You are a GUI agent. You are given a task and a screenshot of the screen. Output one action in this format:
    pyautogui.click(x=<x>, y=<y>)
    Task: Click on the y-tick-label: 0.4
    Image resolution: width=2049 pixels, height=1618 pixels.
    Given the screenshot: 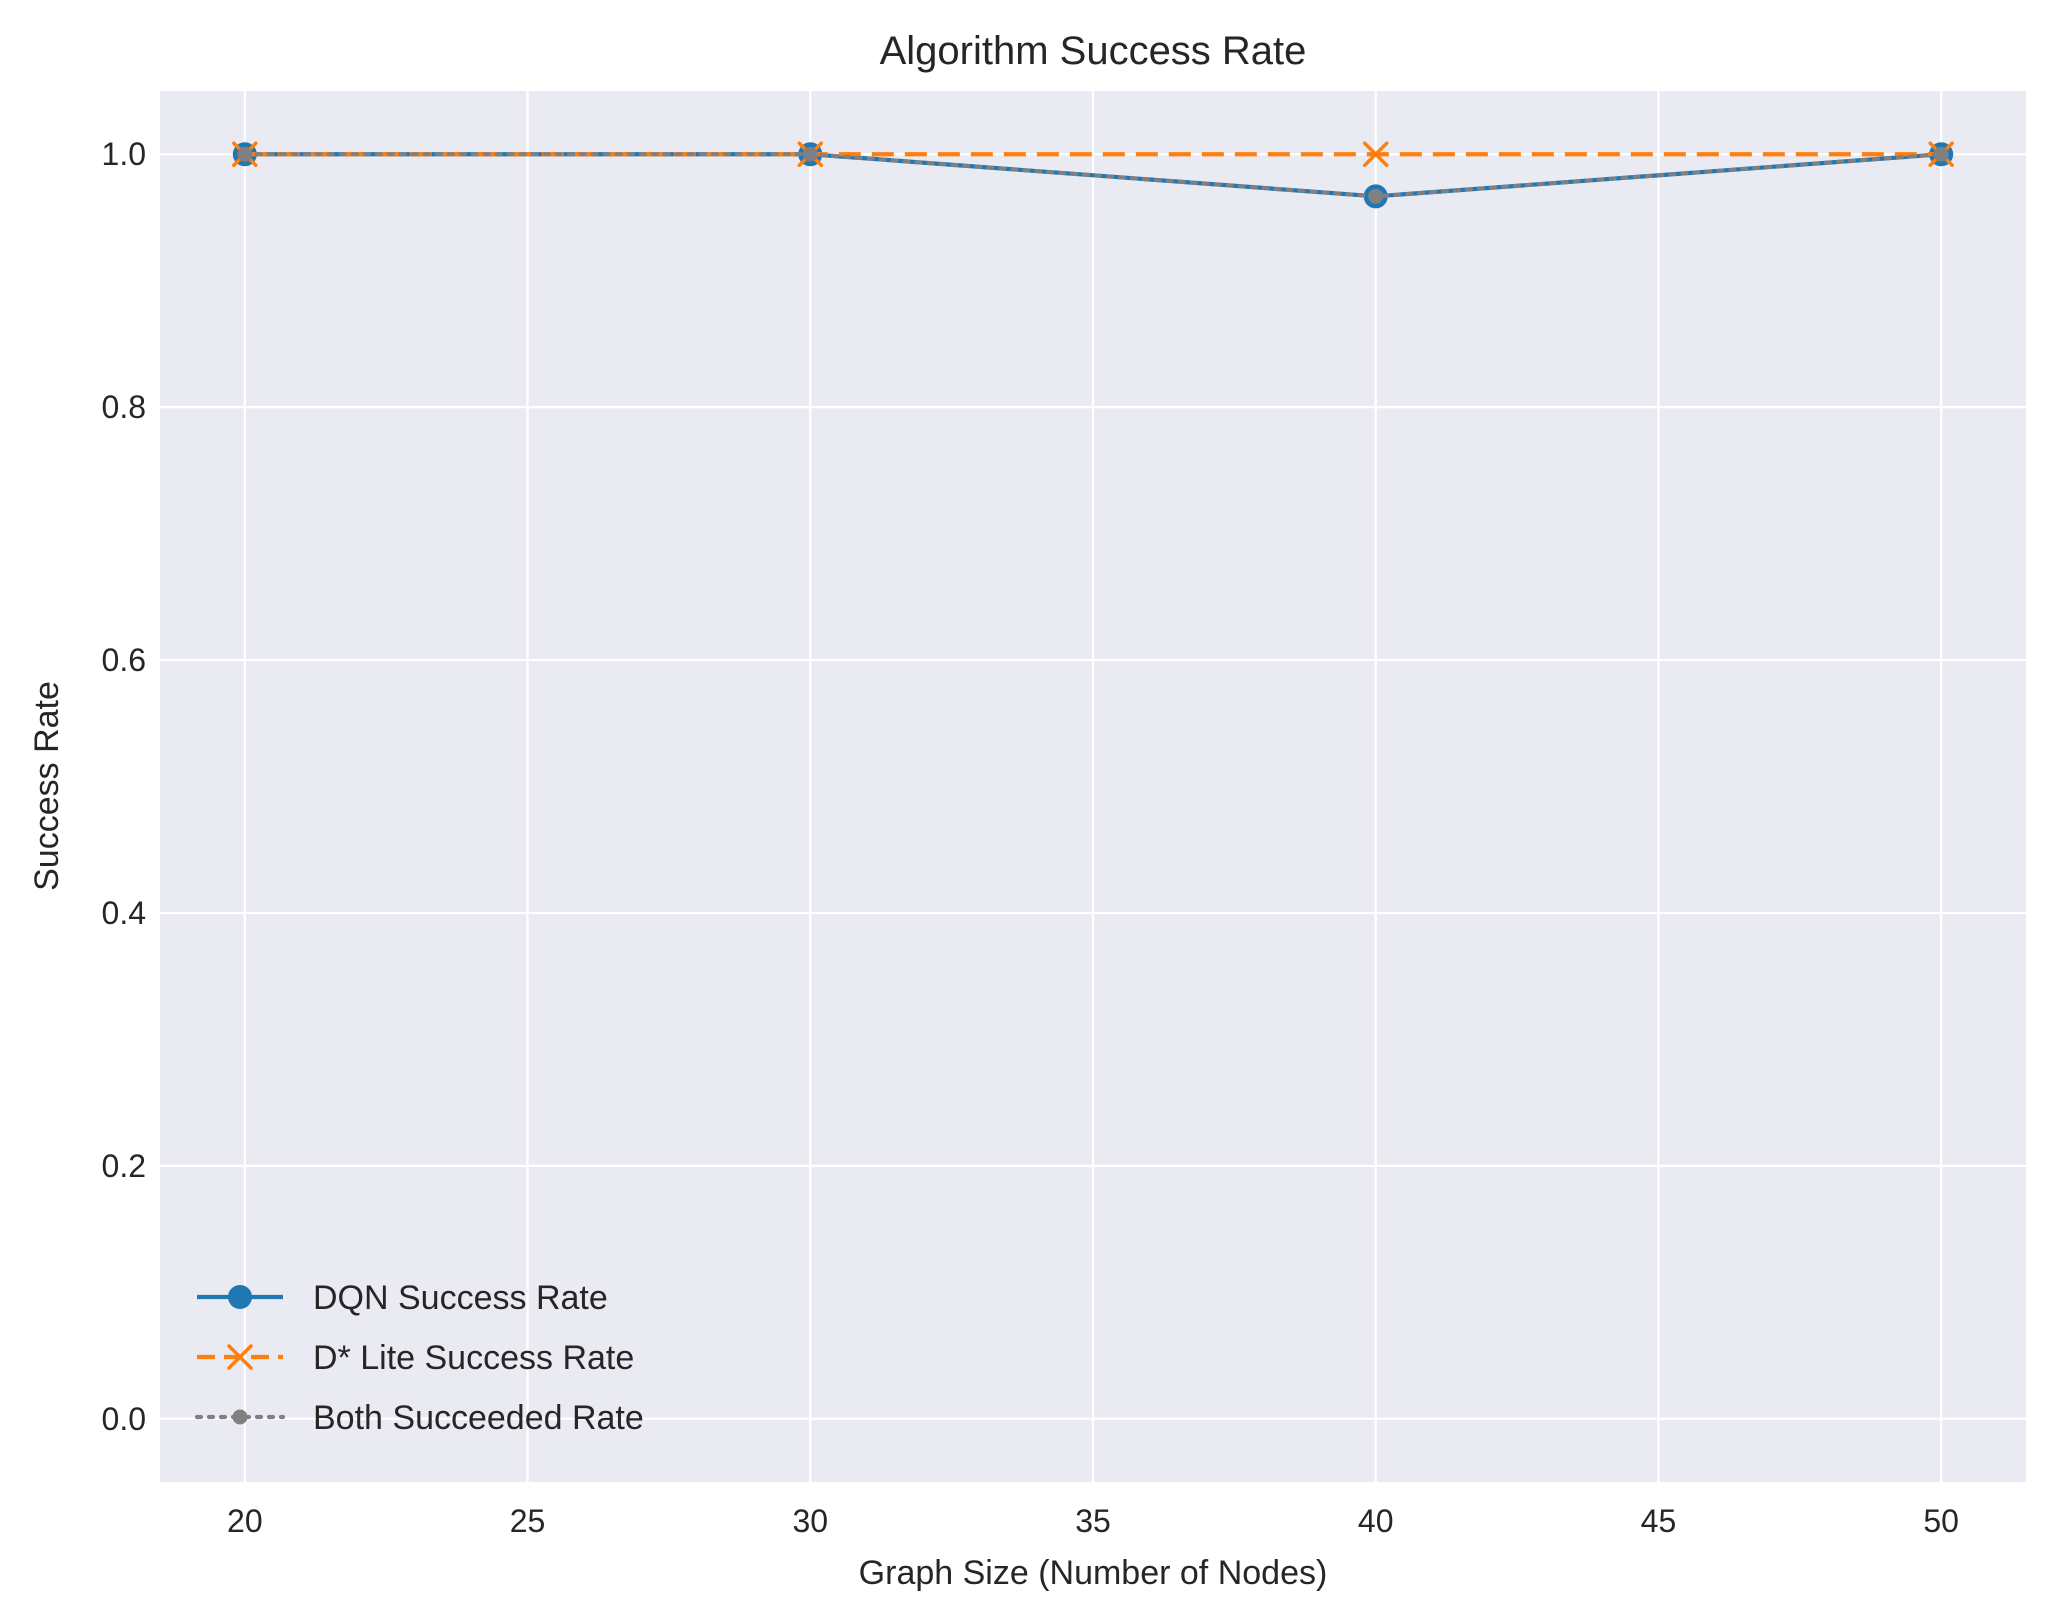 What is the action you would take?
    pyautogui.click(x=124, y=913)
    